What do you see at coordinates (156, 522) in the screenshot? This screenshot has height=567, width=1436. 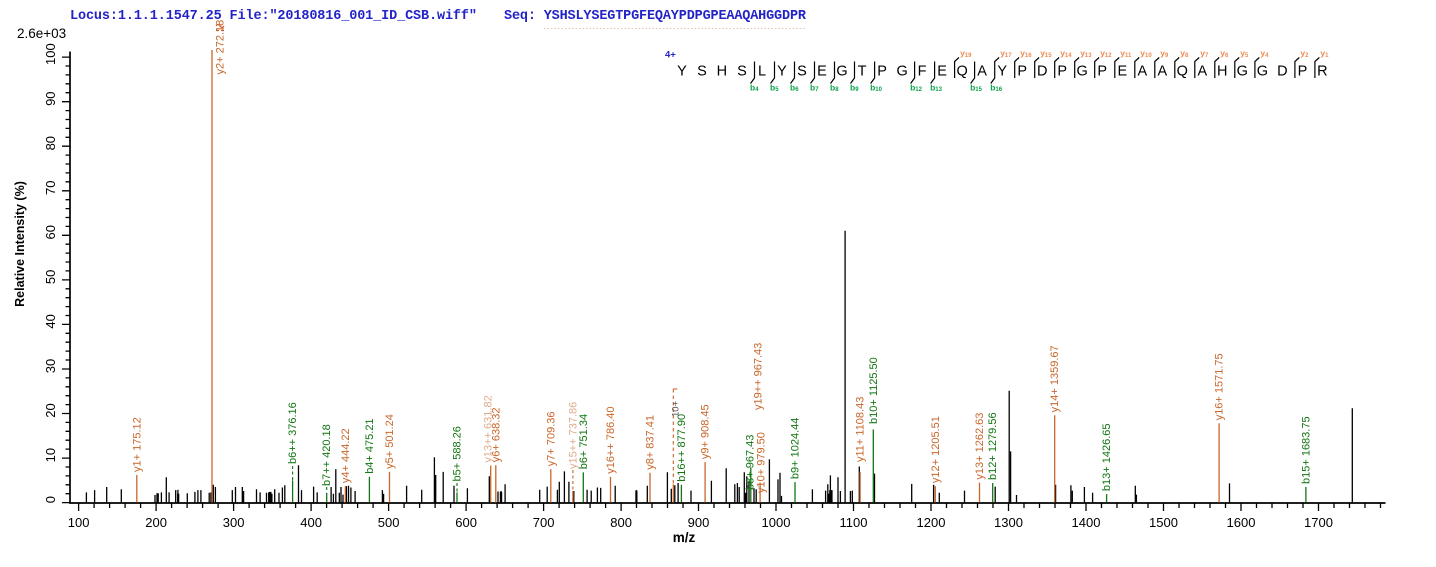 I see `svg-text: 200` at bounding box center [156, 522].